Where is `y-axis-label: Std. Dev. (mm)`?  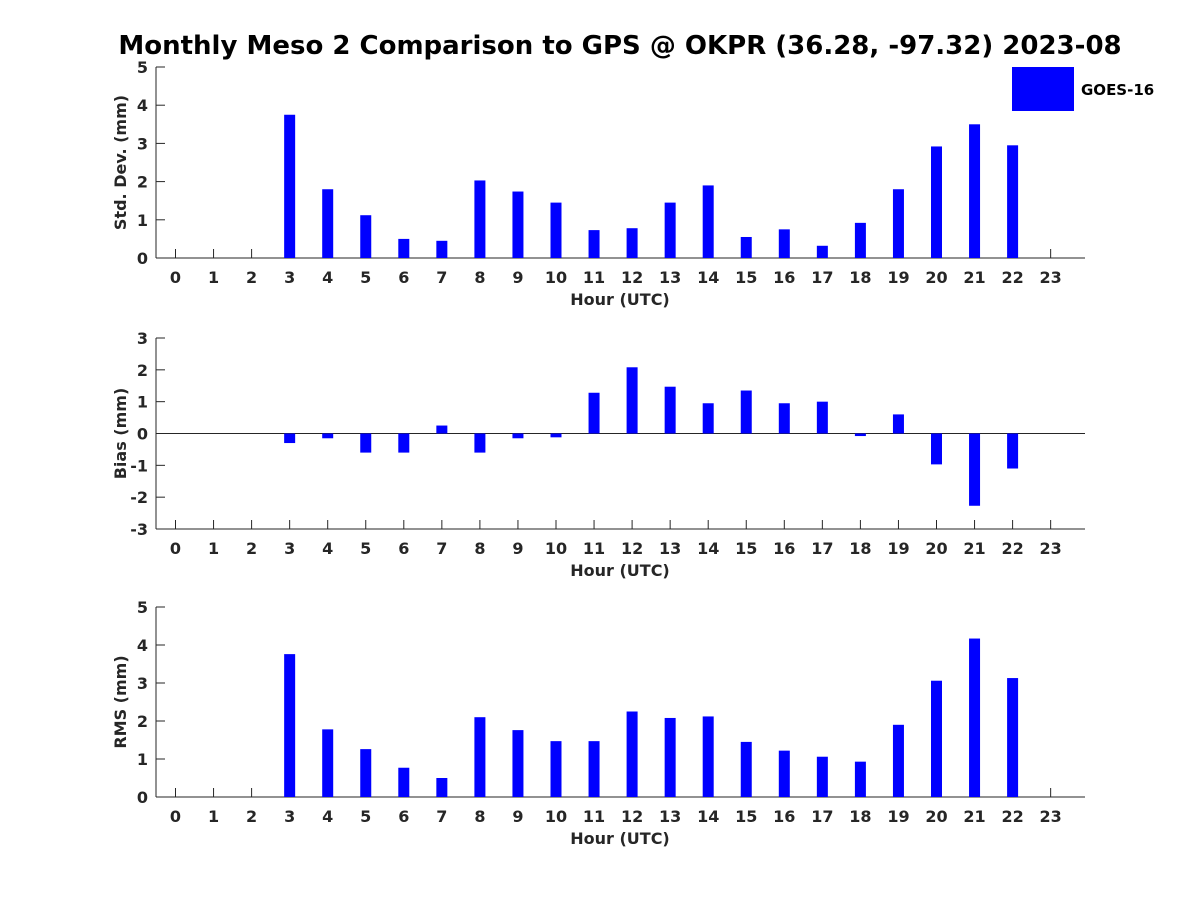 y-axis-label: Std. Dev. (mm) is located at coordinates (120, 162).